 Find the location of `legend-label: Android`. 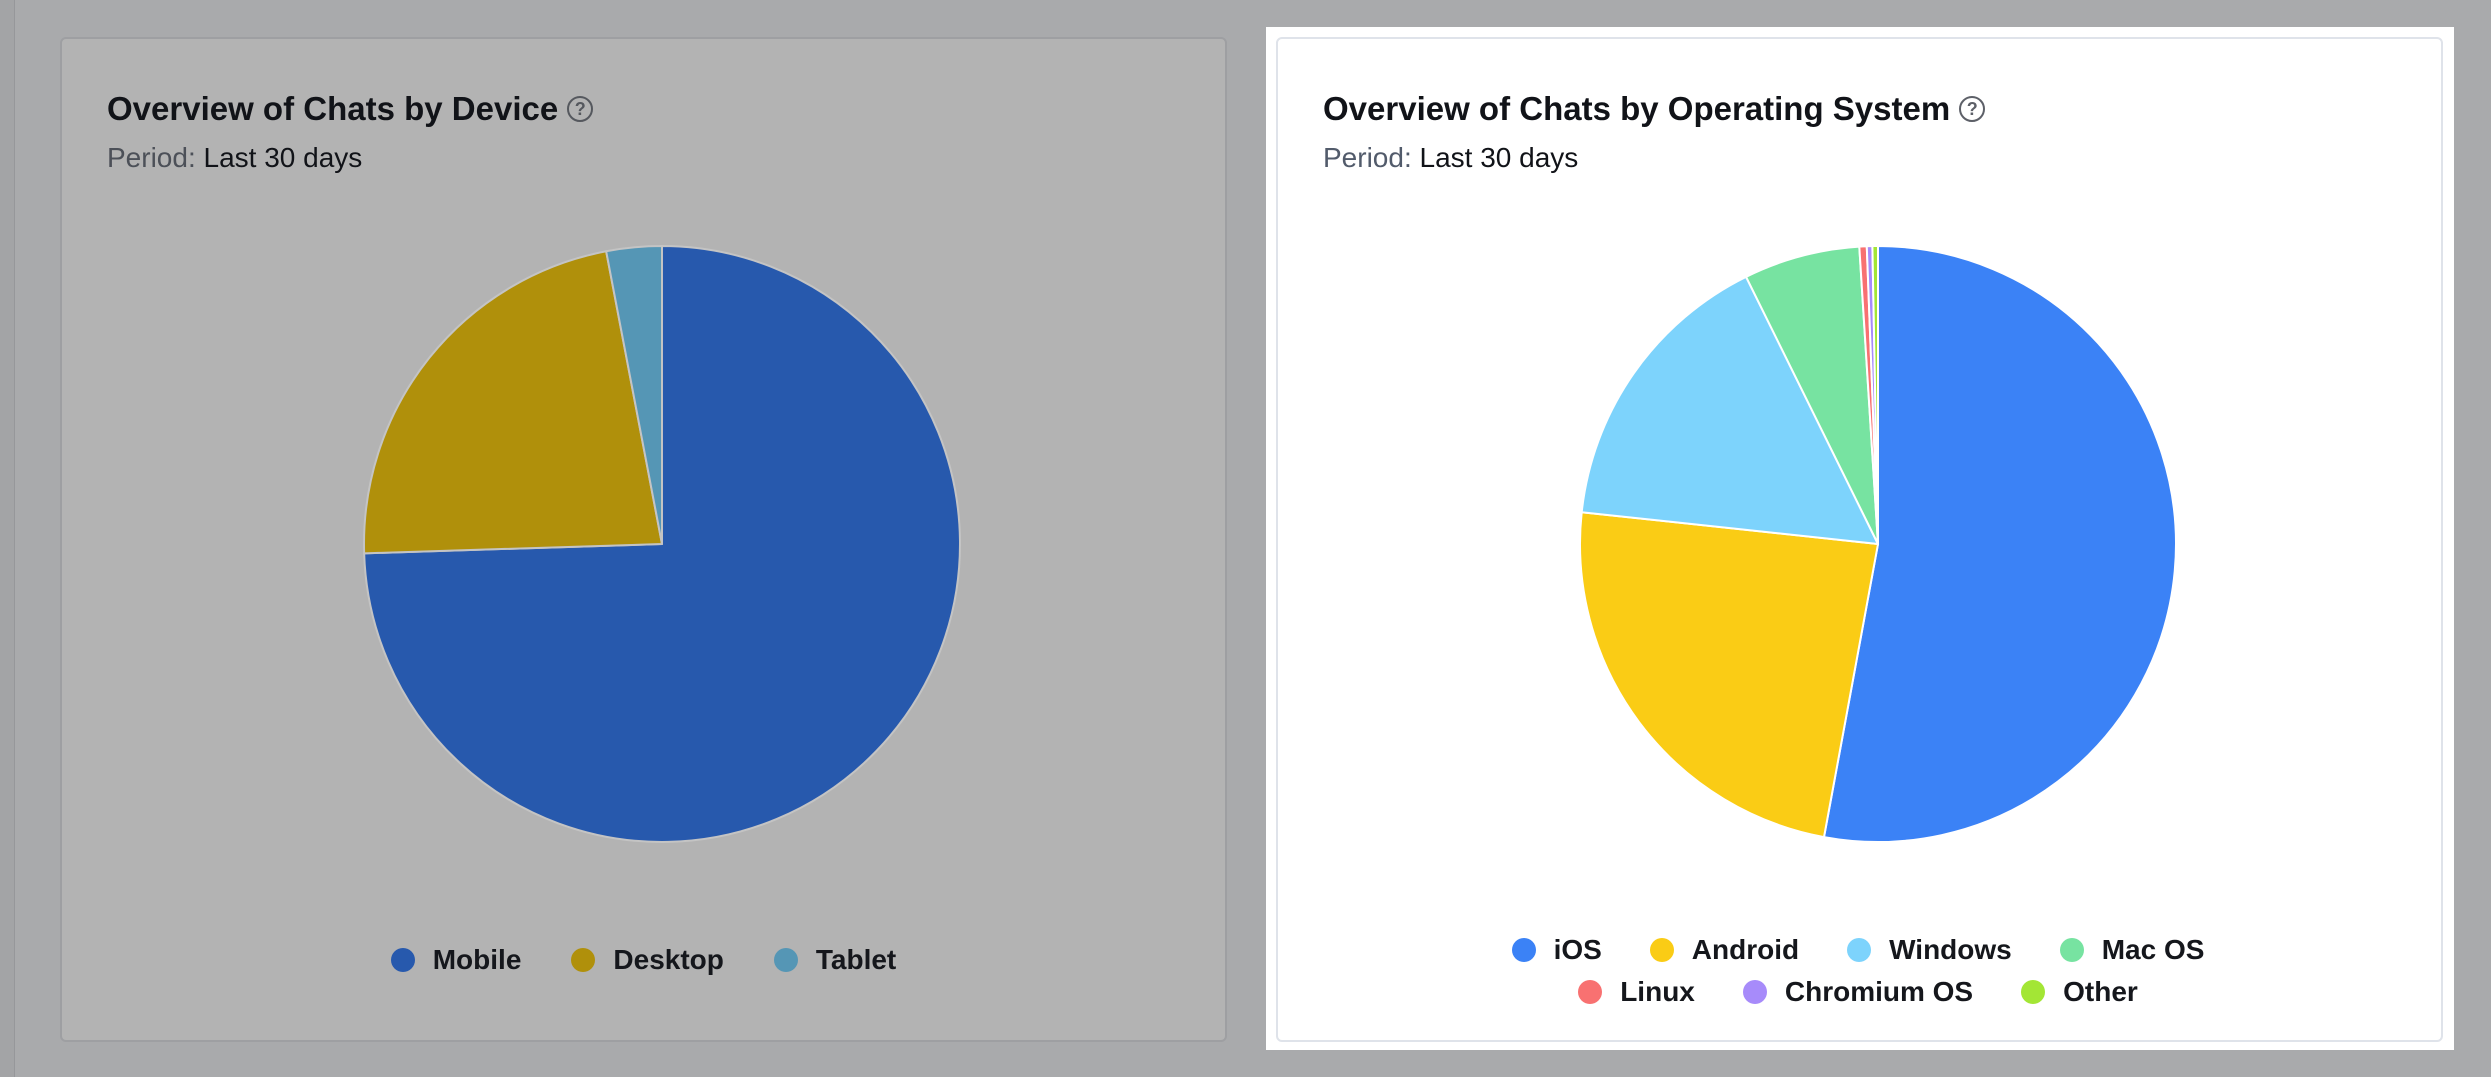

legend-label: Android is located at coordinates (1745, 949).